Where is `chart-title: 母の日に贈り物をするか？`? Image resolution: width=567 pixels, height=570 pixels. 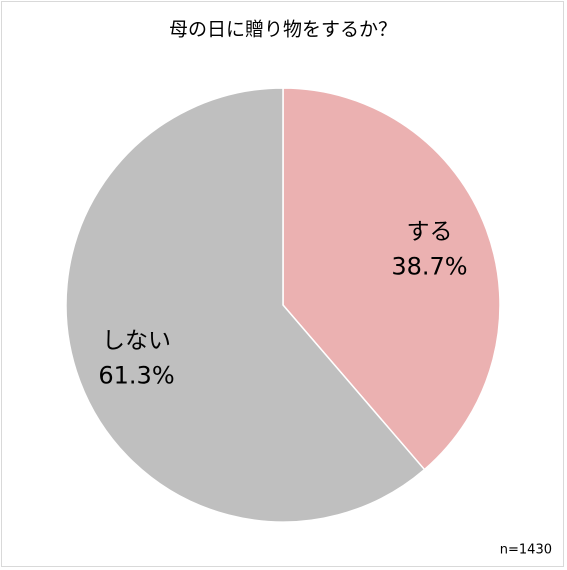
chart-title: 母の日に贈り物をするか？ is located at coordinates (283, 30).